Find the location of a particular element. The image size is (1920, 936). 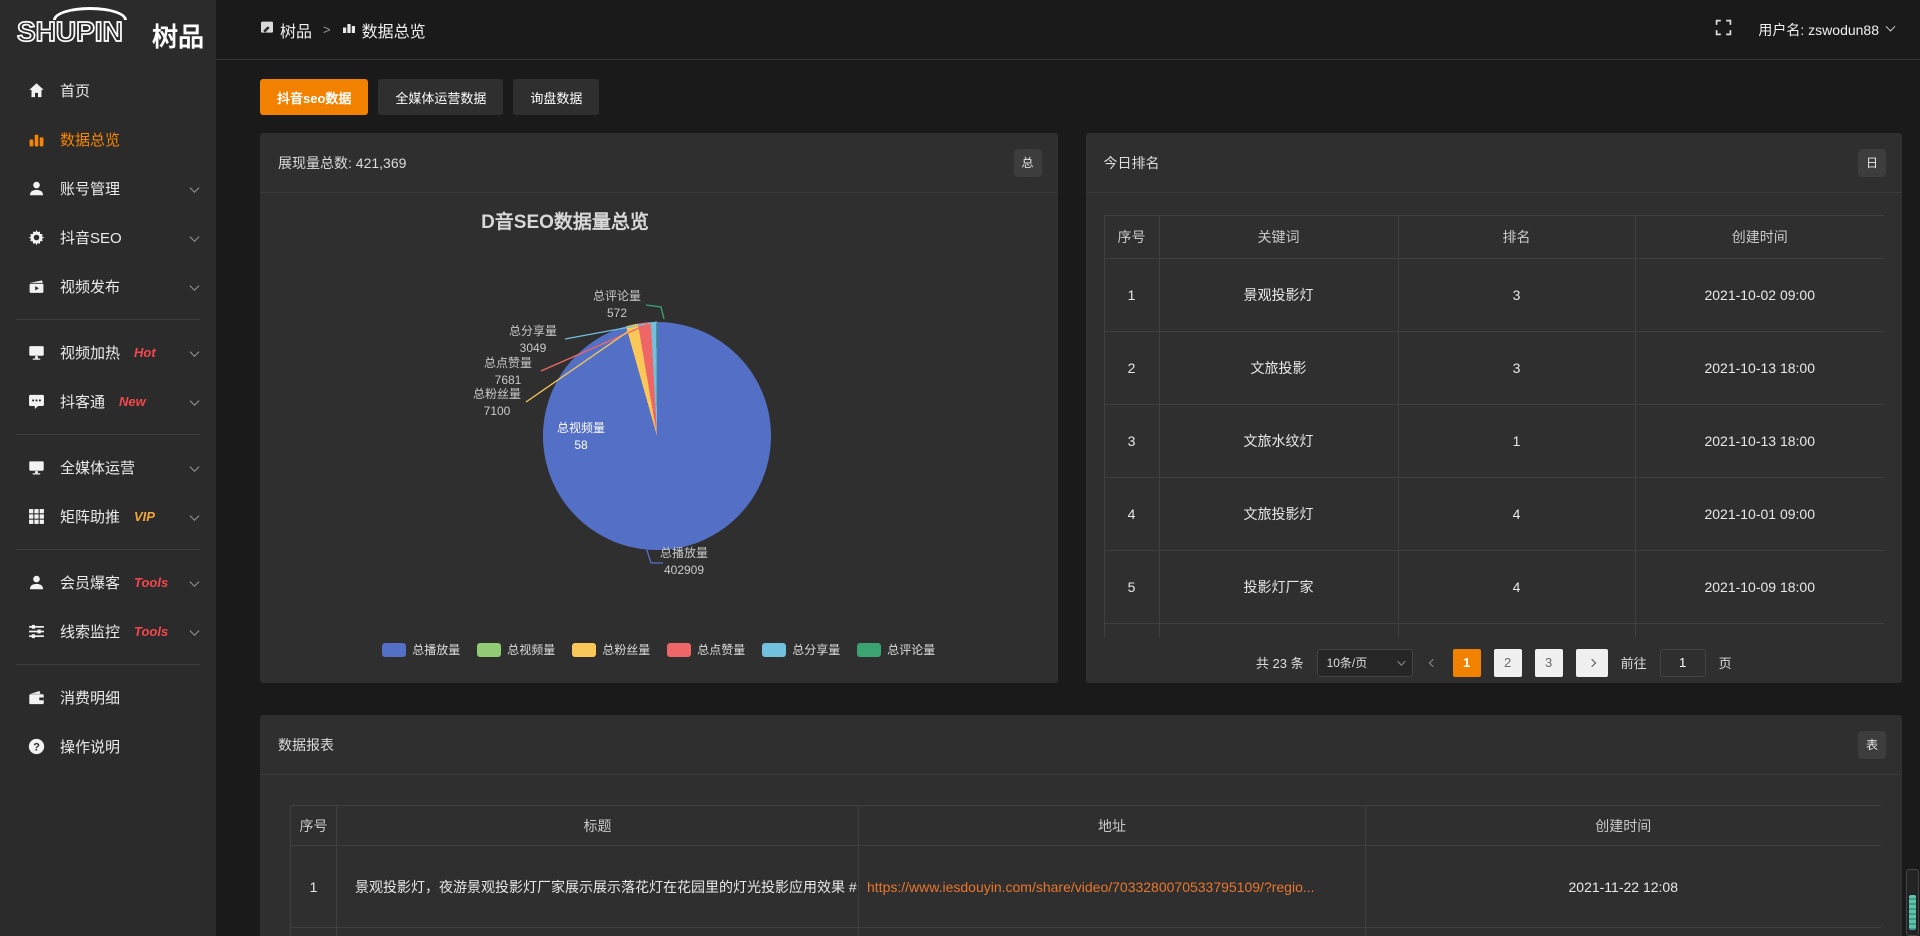

col-title: 标题 is located at coordinates (597, 825).